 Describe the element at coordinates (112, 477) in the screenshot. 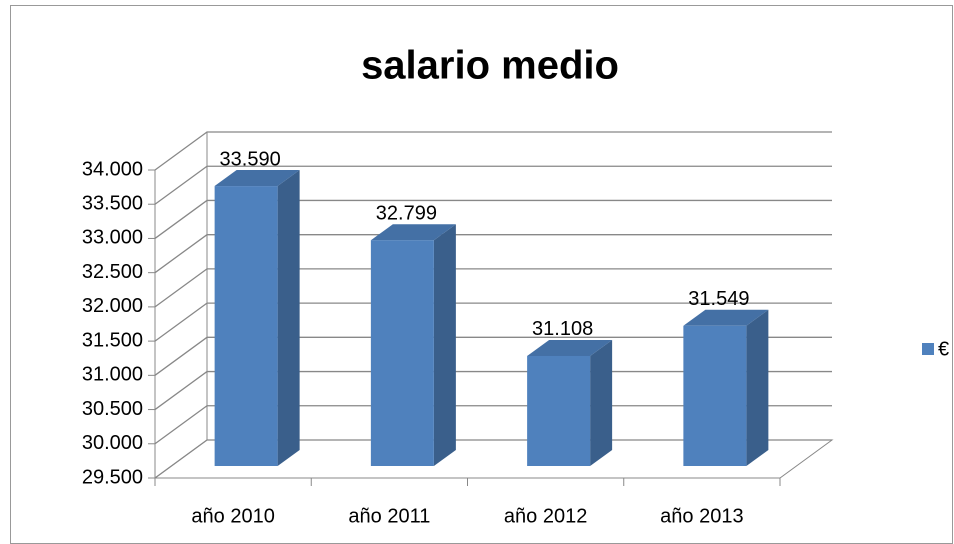

I see `y-tick-label: 29.500` at that location.